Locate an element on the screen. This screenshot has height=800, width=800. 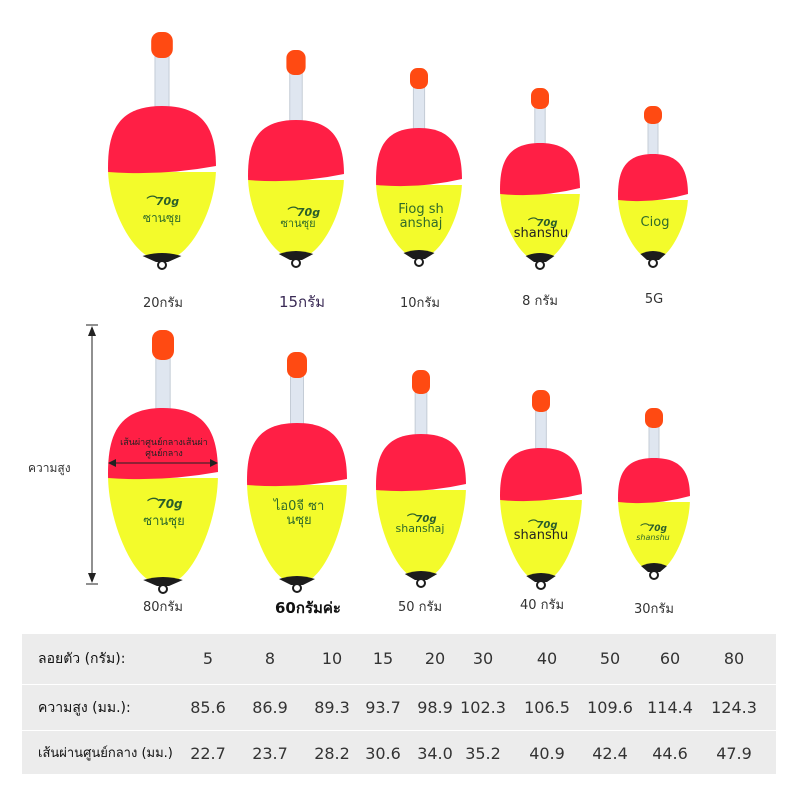
float-50g is located at coordinates (421, 480).